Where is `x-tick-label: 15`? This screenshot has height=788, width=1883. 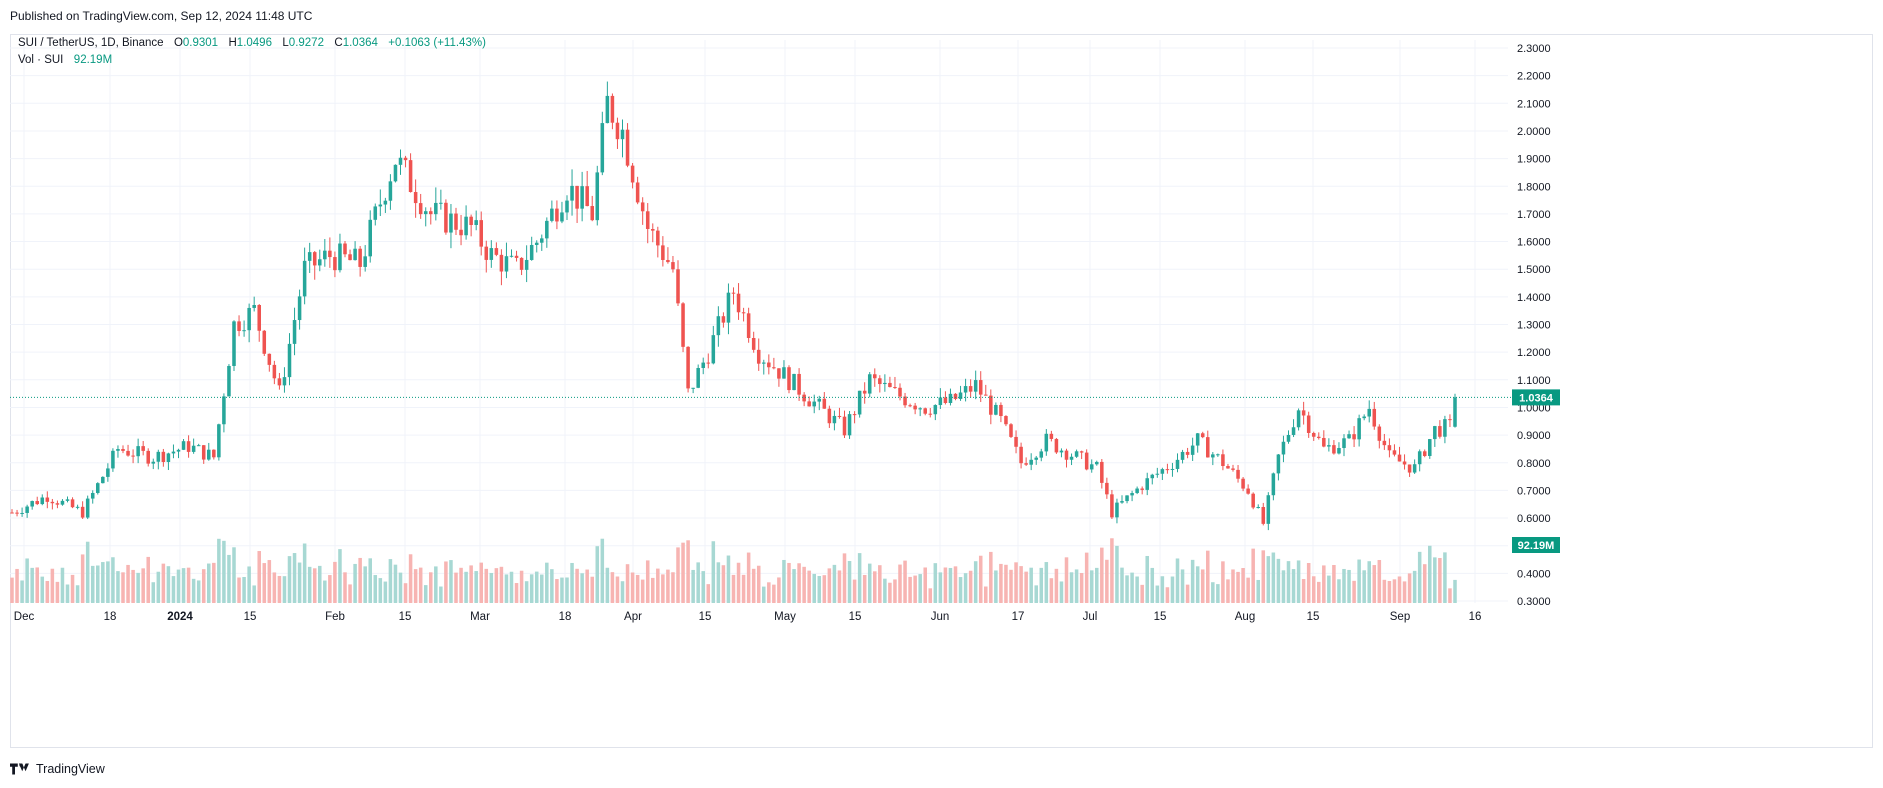 x-tick-label: 15 is located at coordinates (1160, 617).